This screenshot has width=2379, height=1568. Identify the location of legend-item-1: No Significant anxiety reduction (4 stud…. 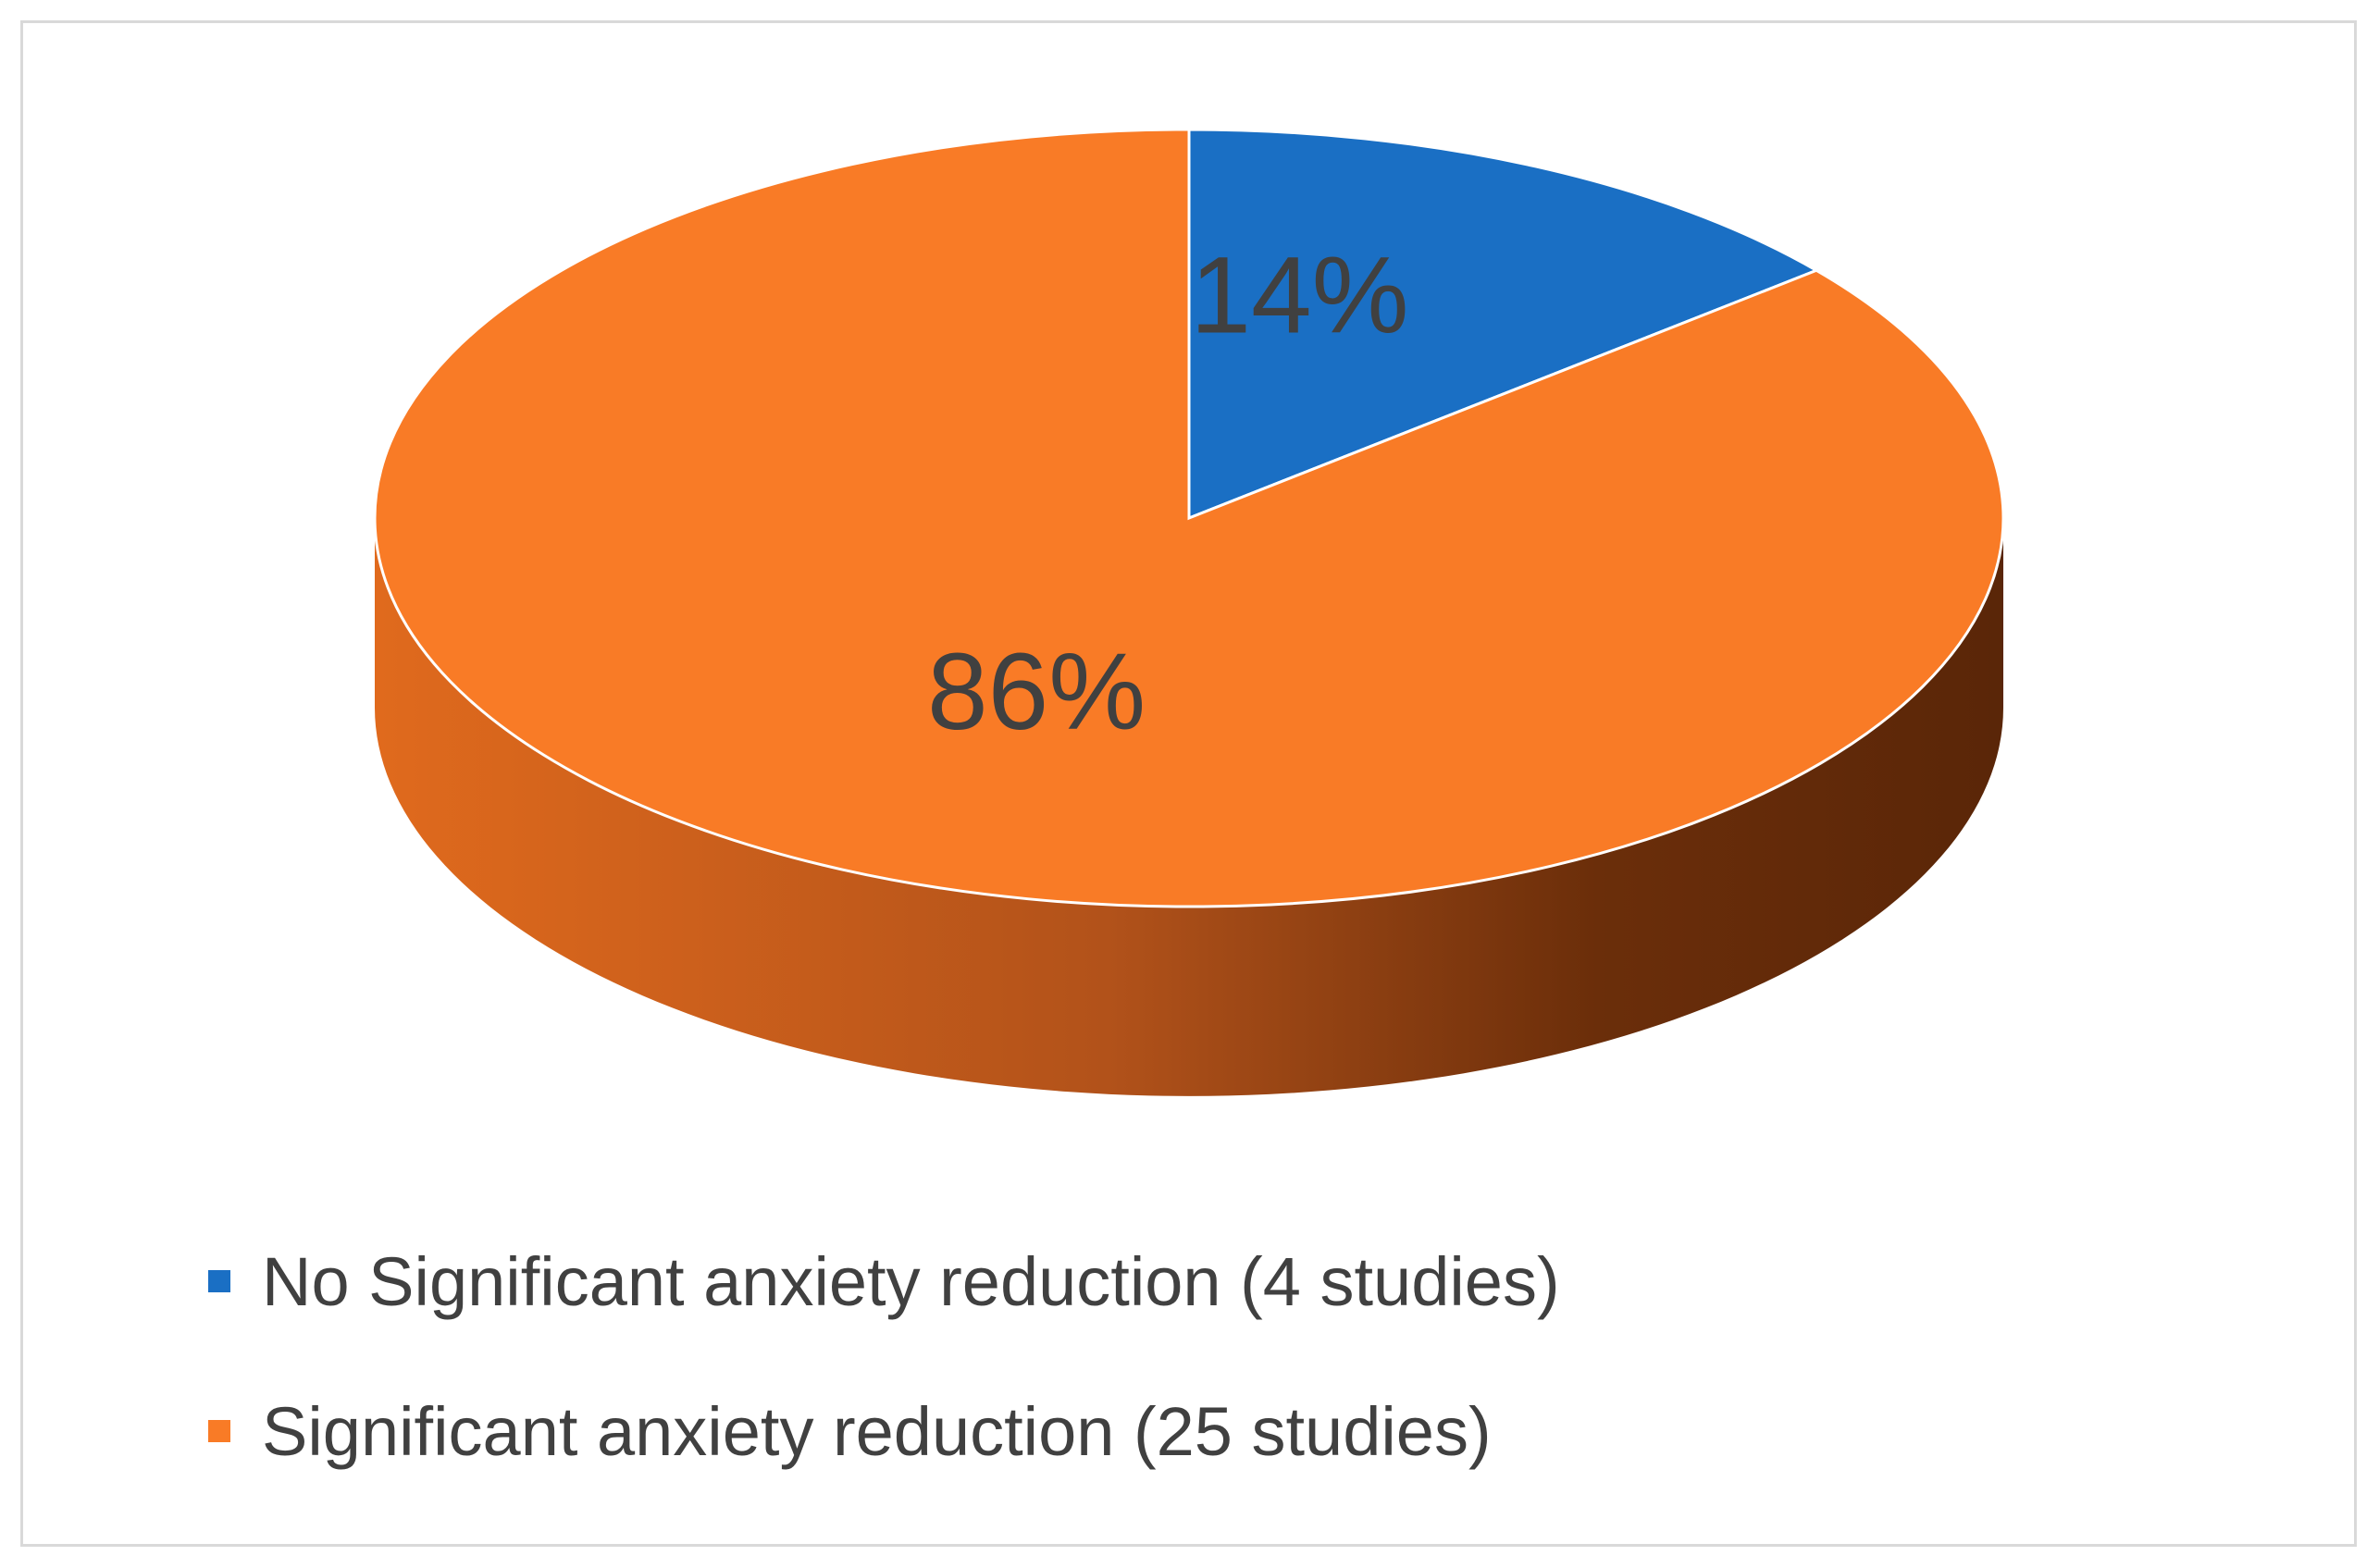
(884, 1281).